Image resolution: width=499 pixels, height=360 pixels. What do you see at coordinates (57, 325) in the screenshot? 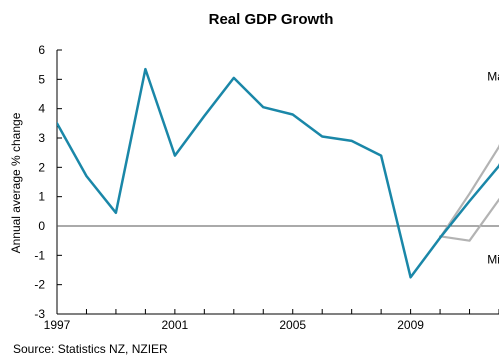
I see `x-tick-label: 1997` at bounding box center [57, 325].